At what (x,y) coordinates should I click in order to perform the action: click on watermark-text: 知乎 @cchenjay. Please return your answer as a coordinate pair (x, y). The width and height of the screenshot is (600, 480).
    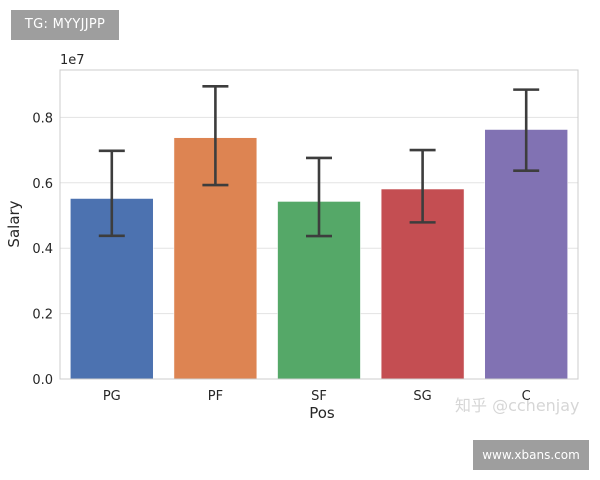
    Looking at the image, I should click on (517, 405).